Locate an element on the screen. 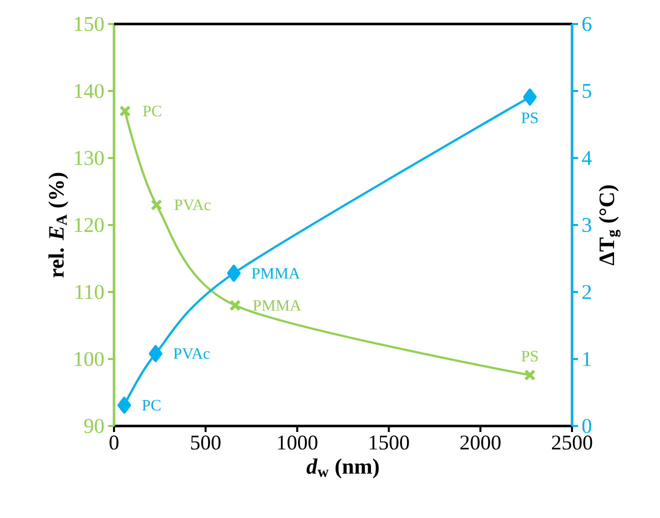  y2-axis-title: ΔT$_{g}$ (°C) is located at coordinates (609, 225).